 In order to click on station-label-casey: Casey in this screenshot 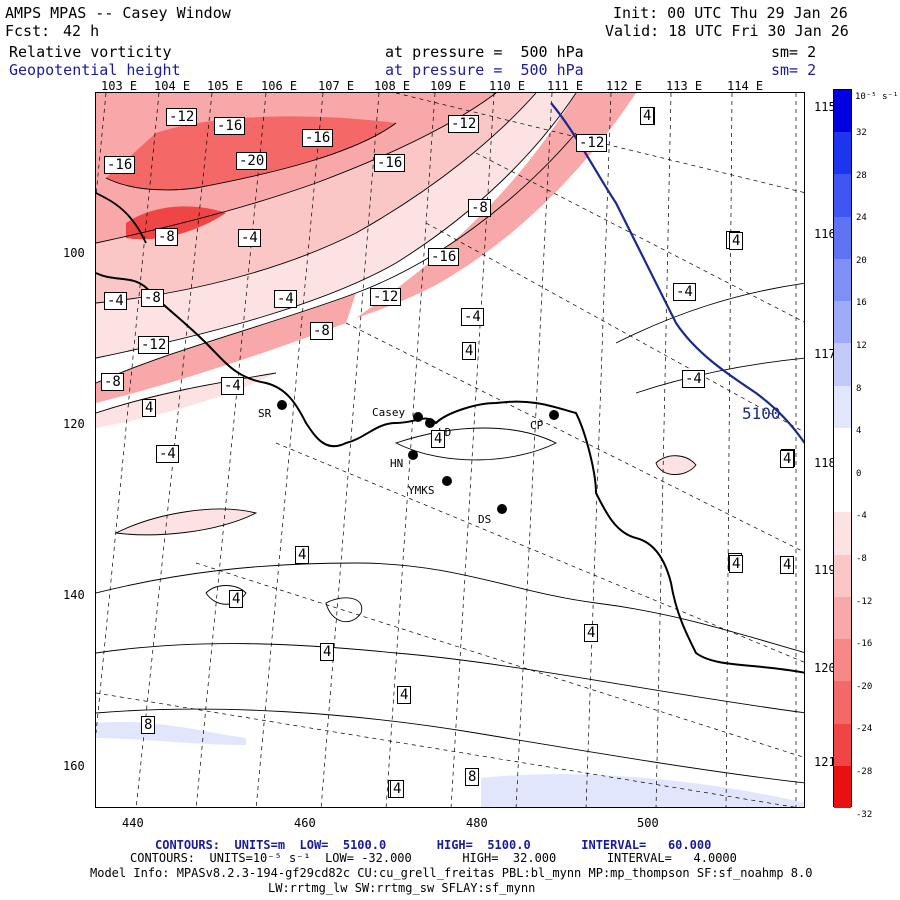, I will do `click(389, 412)`.